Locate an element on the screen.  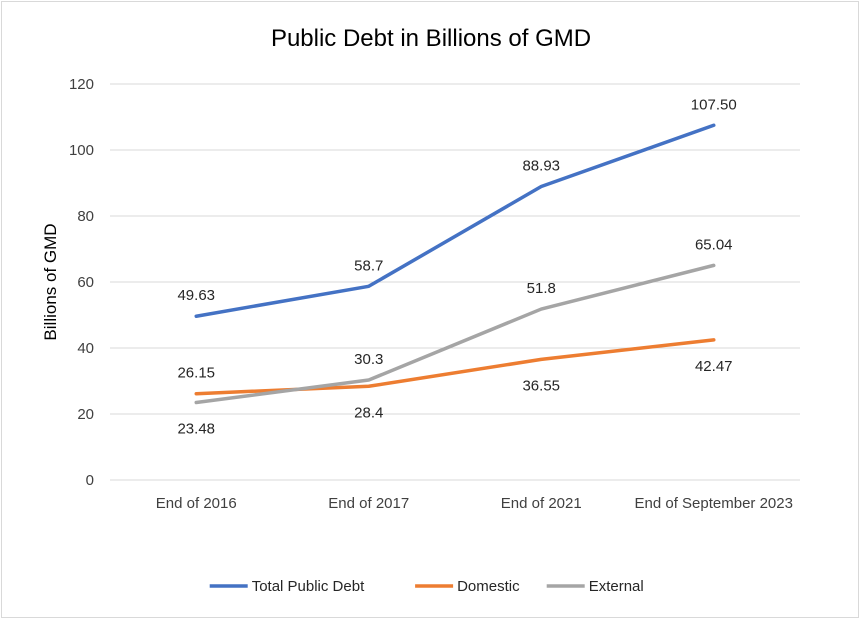
x-tick-label: End of 2016 is located at coordinates (196, 503).